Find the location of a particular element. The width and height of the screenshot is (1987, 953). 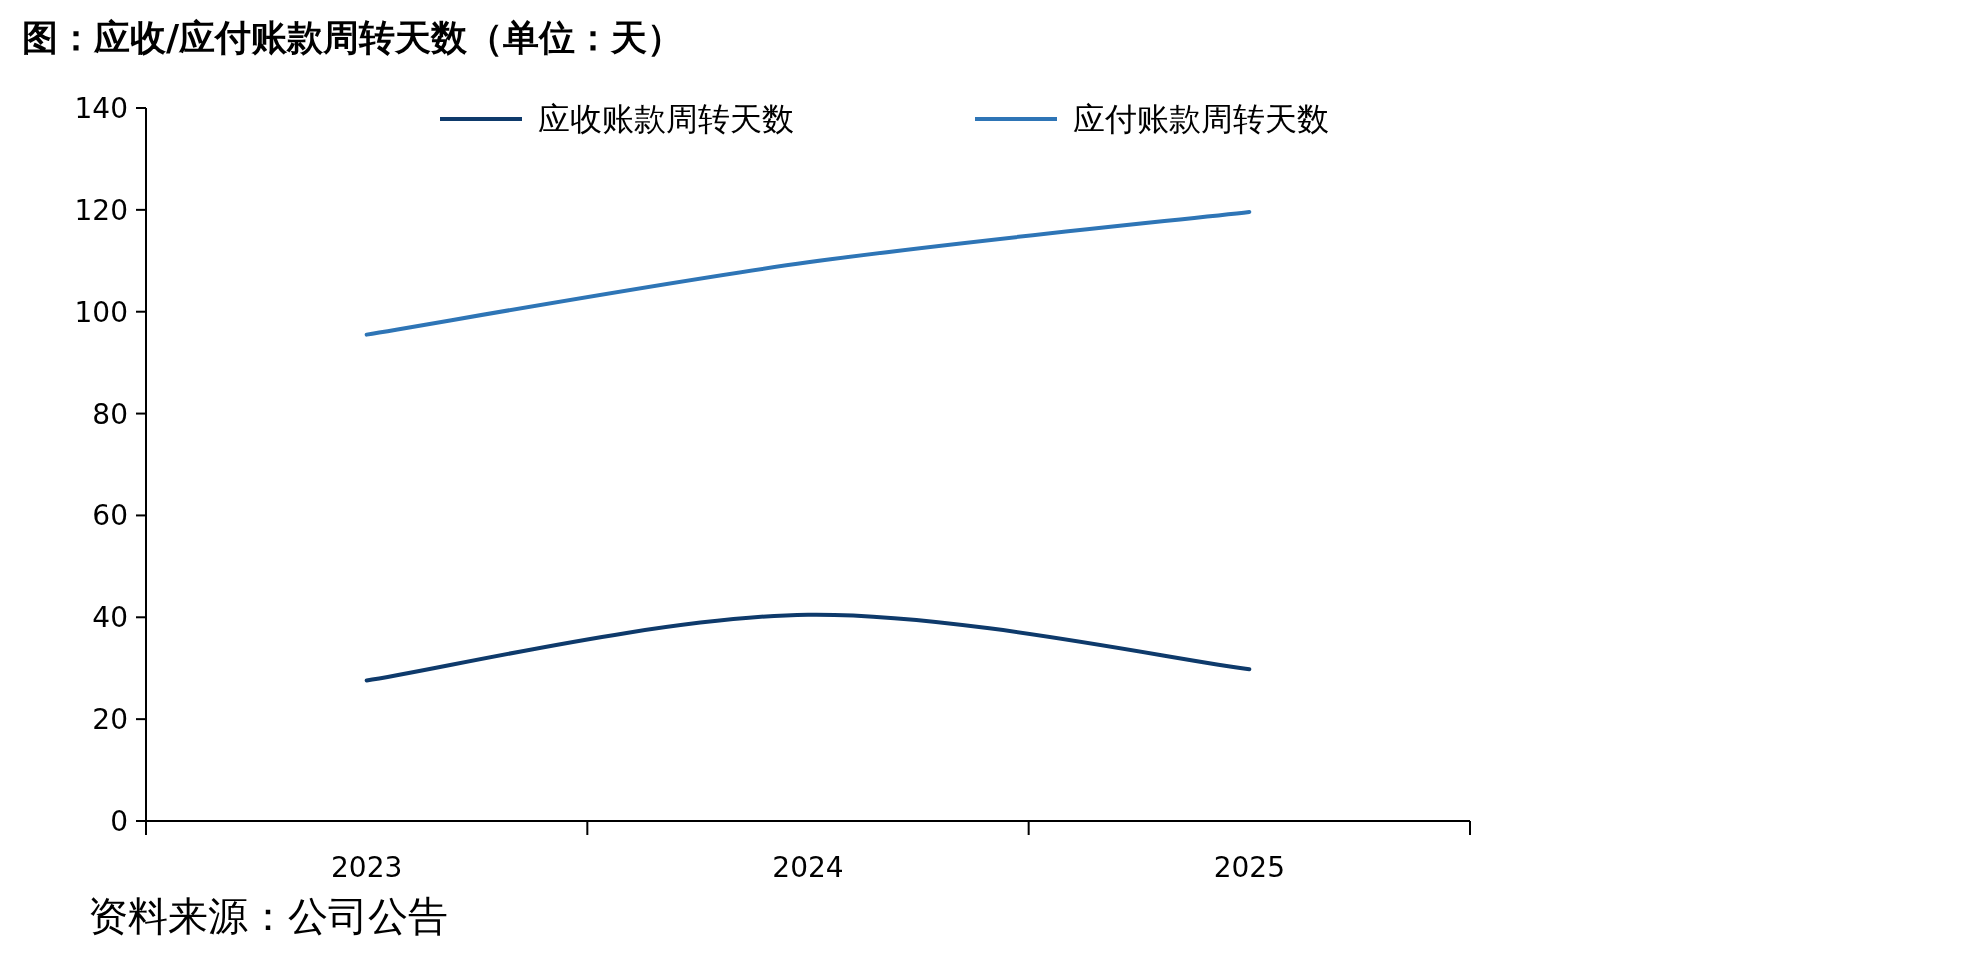

x-tick-label: 2023 is located at coordinates (367, 867).